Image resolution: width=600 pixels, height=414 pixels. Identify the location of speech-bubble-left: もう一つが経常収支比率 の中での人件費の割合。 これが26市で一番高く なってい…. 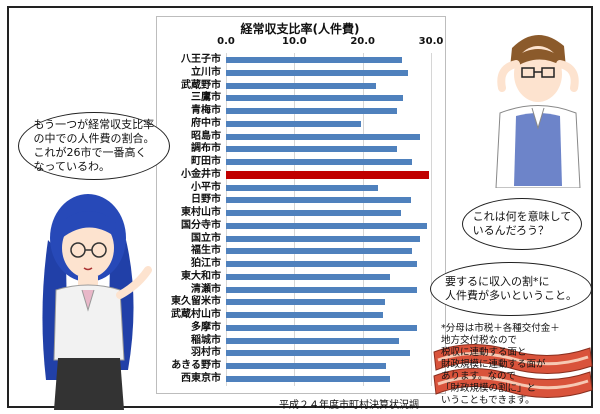
(94, 146).